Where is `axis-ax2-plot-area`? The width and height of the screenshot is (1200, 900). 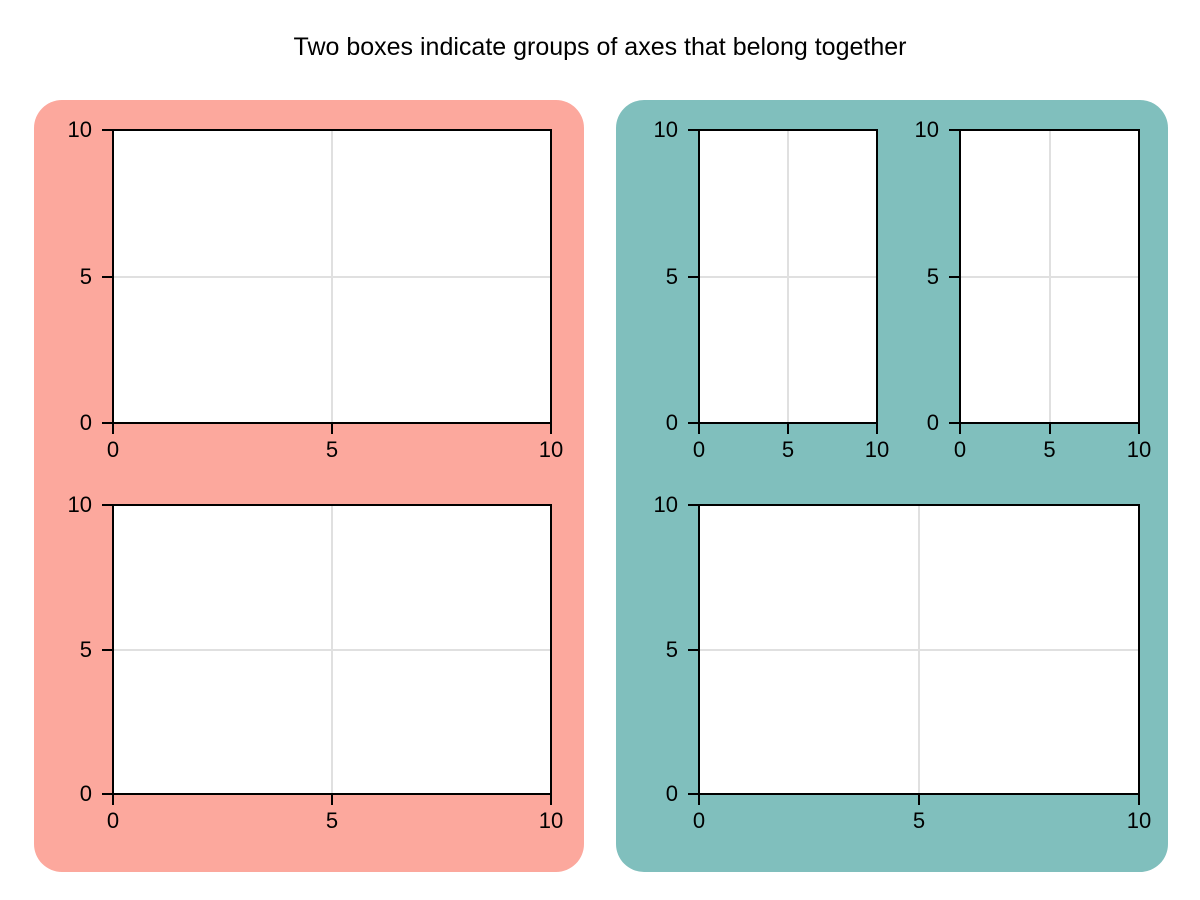
axis-ax2-plot-area is located at coordinates (332, 649).